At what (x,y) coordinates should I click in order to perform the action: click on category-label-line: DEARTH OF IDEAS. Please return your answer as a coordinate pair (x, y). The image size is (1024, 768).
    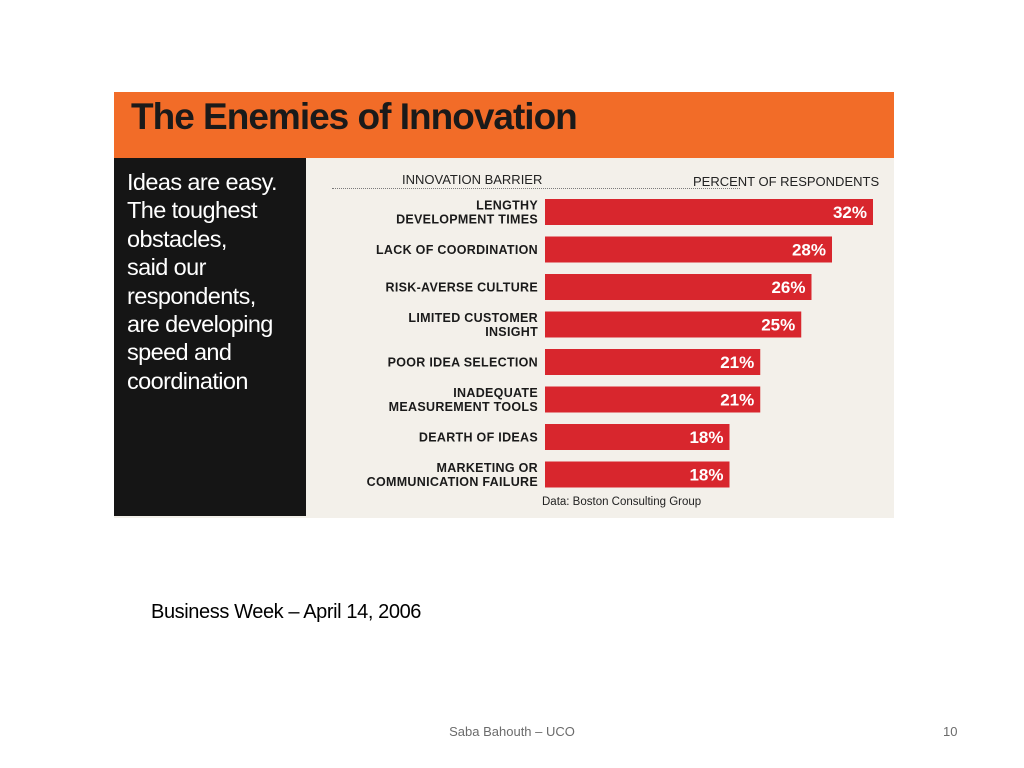
    Looking at the image, I should click on (478, 438).